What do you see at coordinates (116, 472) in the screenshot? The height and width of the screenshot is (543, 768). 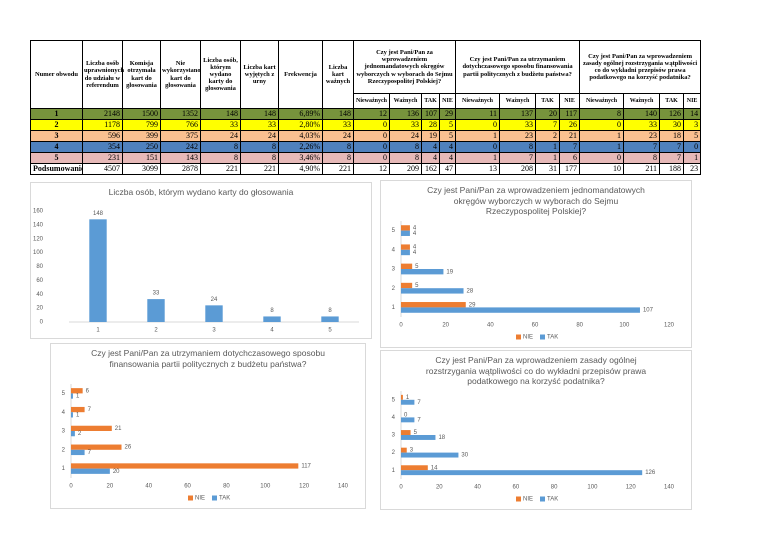 I see `value-label: 20` at bounding box center [116, 472].